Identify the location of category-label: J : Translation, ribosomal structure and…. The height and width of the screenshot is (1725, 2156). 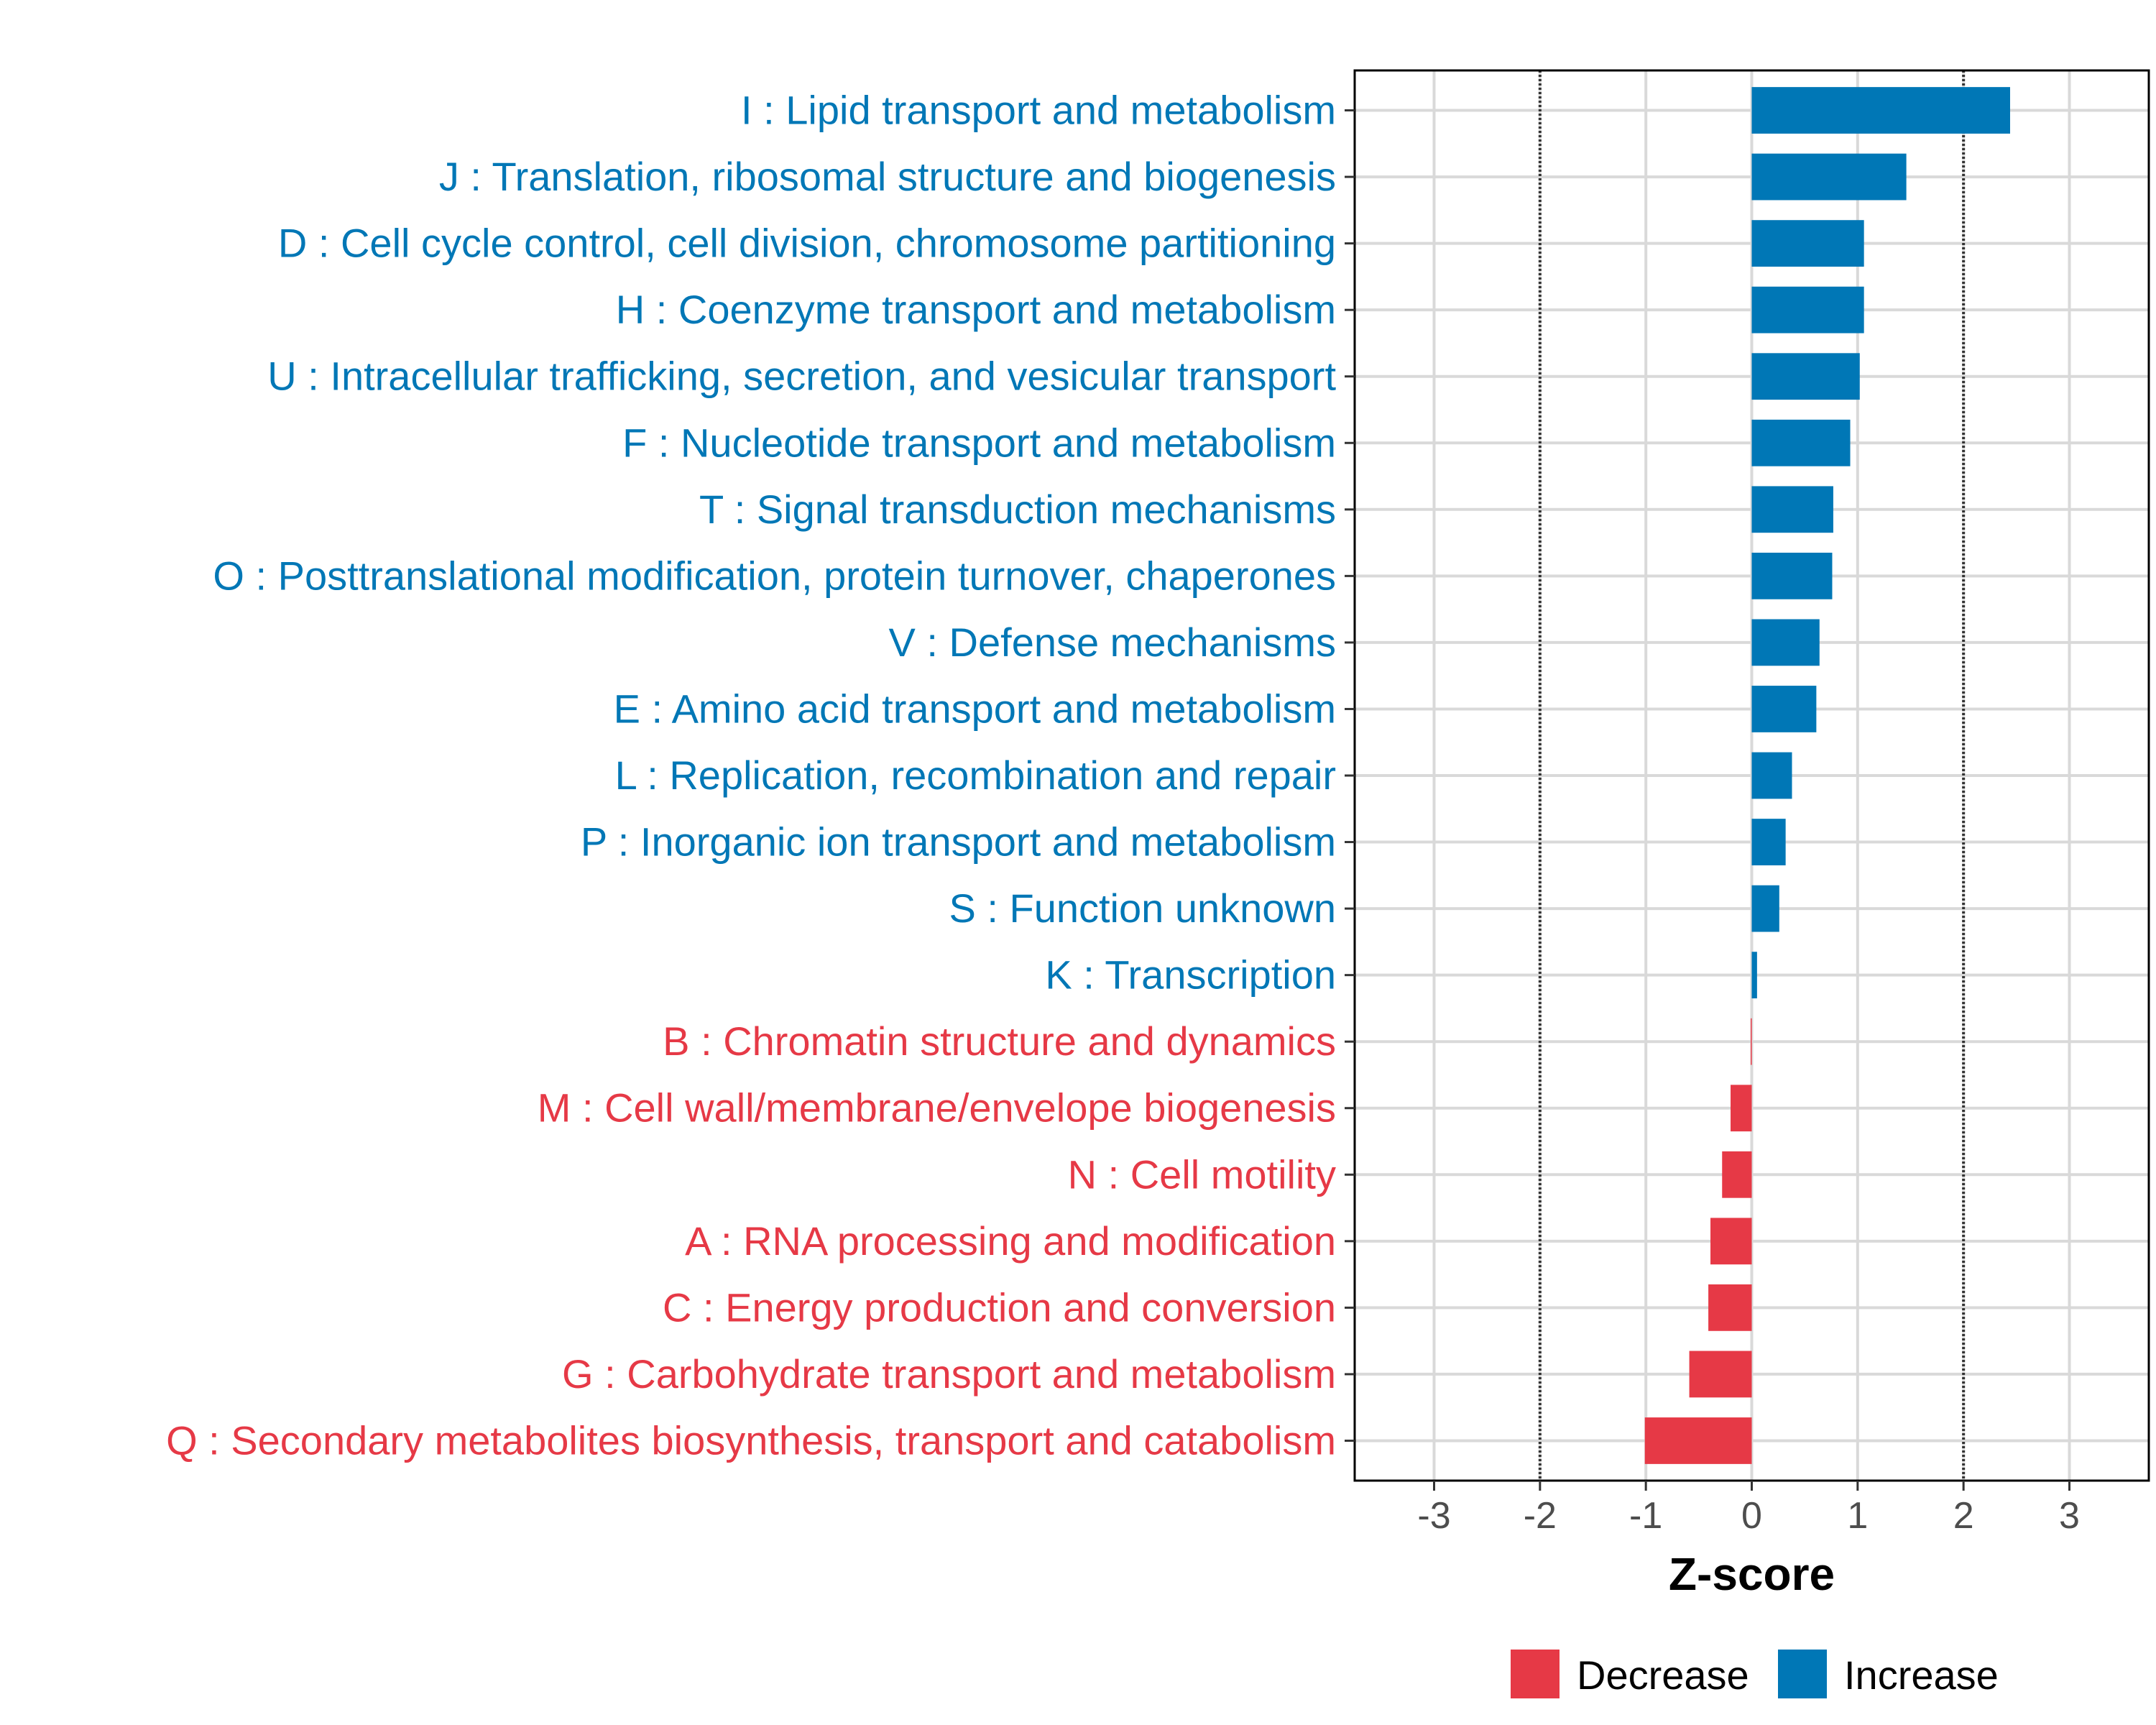
(887, 176).